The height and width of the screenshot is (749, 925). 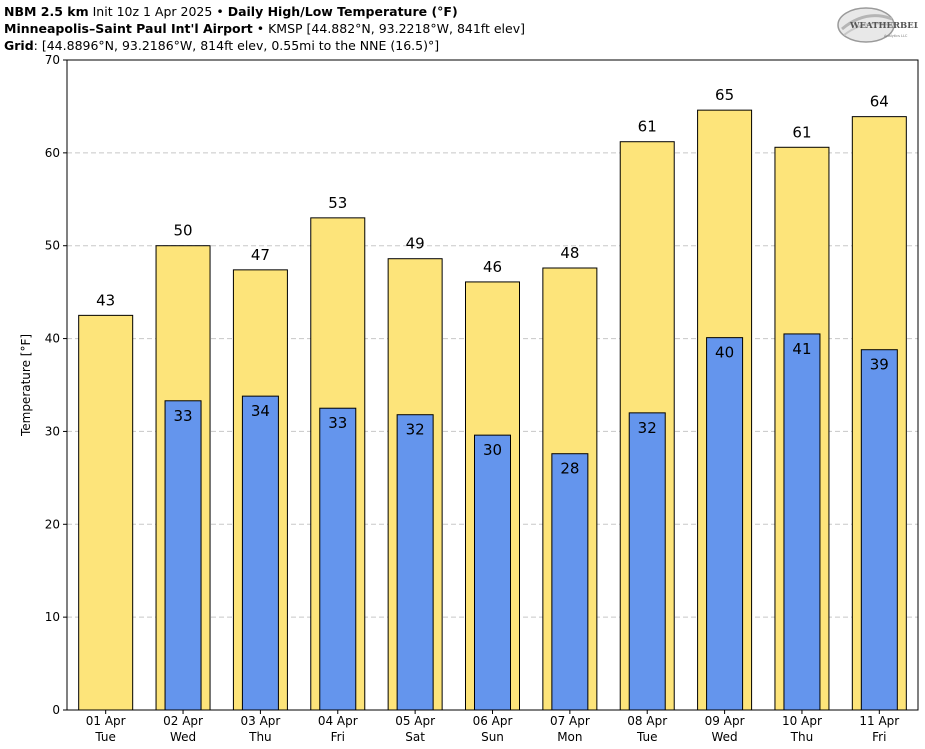 What do you see at coordinates (19, 45) in the screenshot?
I see `grid-label: Grid` at bounding box center [19, 45].